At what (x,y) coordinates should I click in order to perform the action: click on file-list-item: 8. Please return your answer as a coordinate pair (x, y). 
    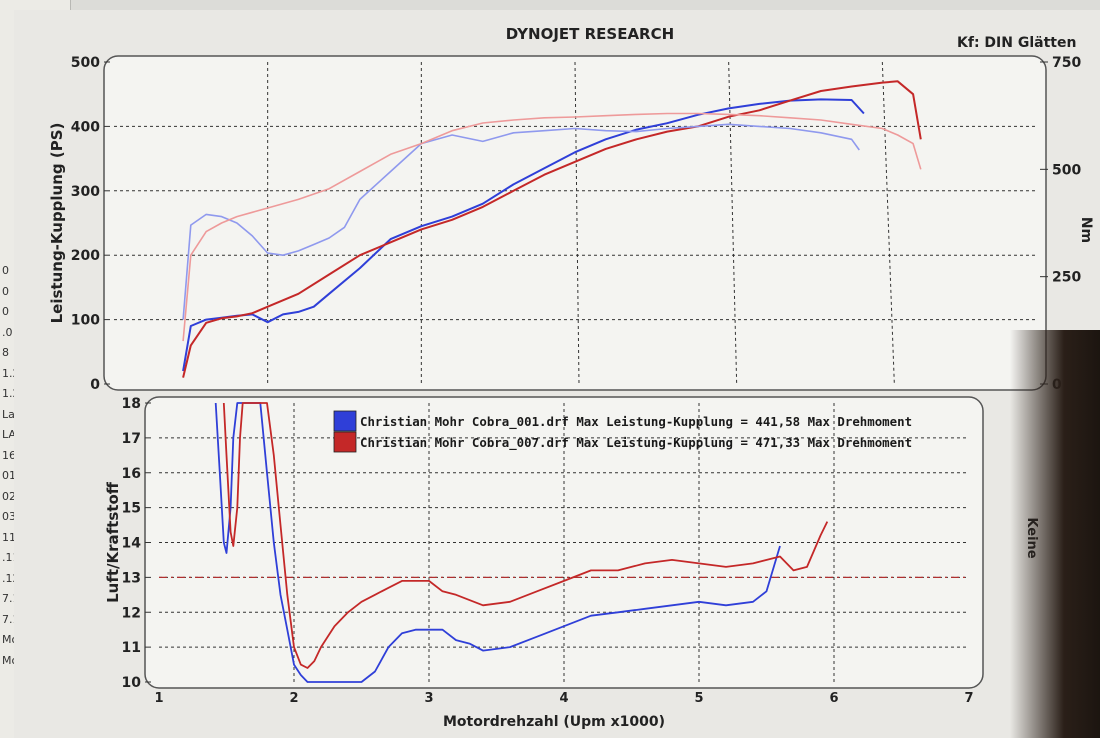
    Looking at the image, I should click on (5, 352).